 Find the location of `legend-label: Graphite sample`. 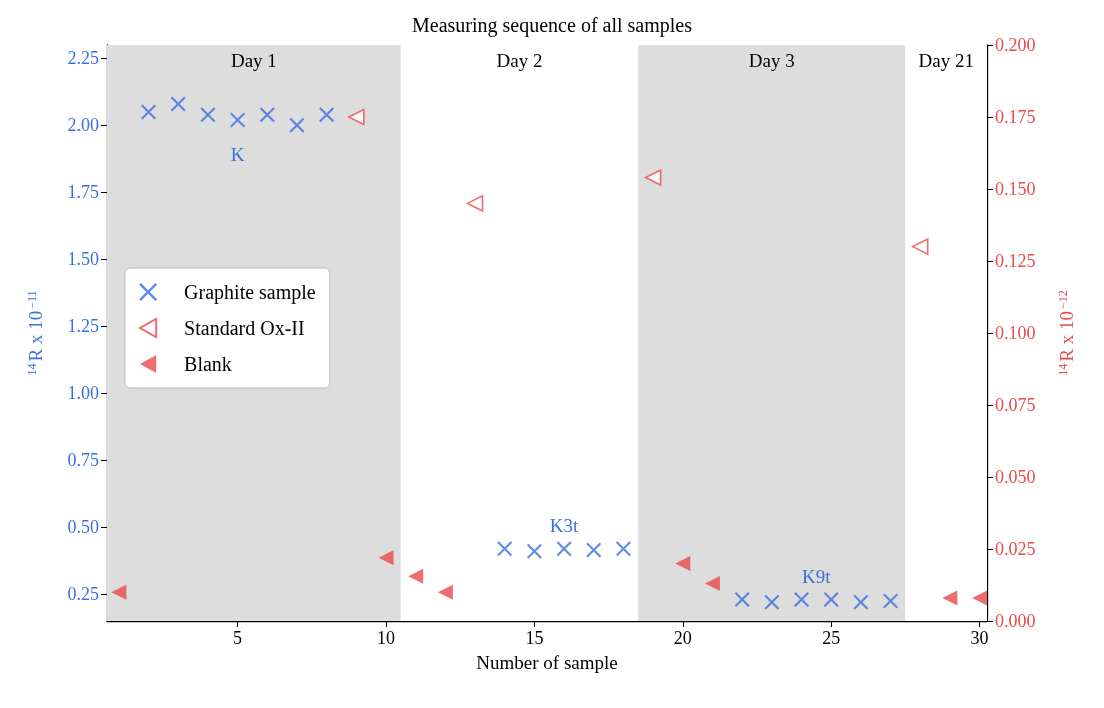

legend-label: Graphite sample is located at coordinates (250, 292).